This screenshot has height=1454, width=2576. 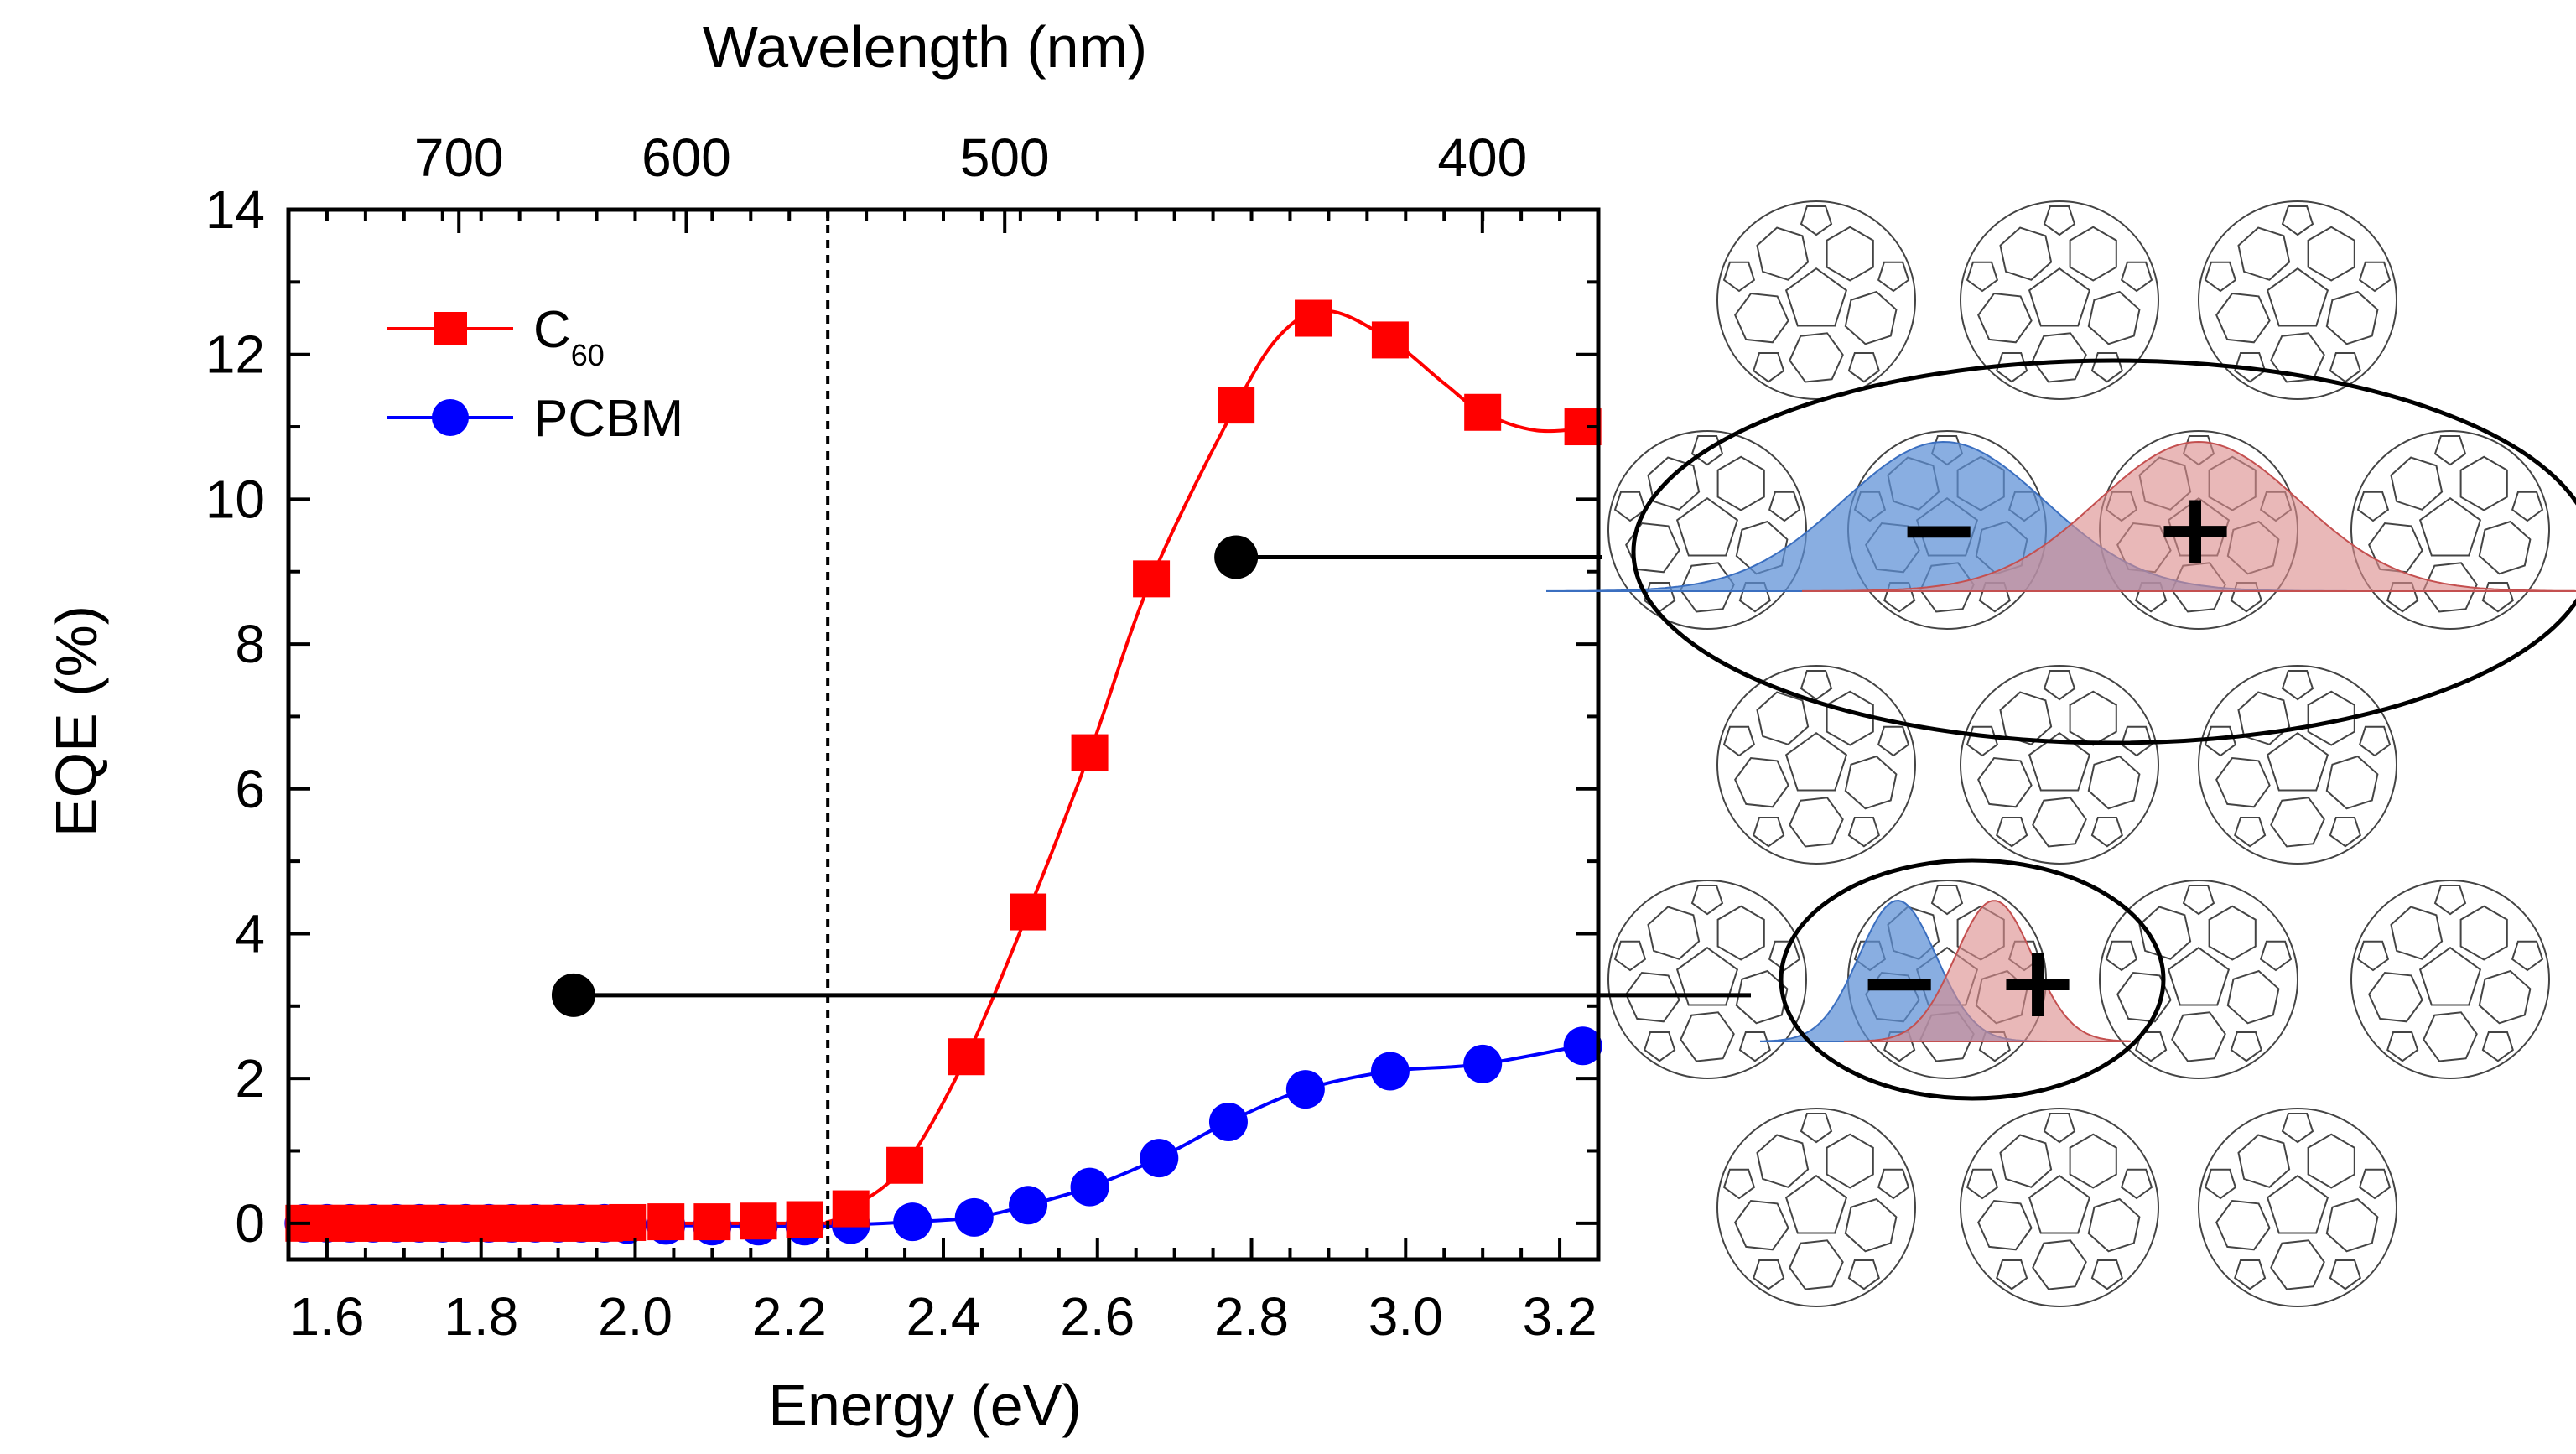 What do you see at coordinates (250, 1078) in the screenshot?
I see `y-tick-label: 2` at bounding box center [250, 1078].